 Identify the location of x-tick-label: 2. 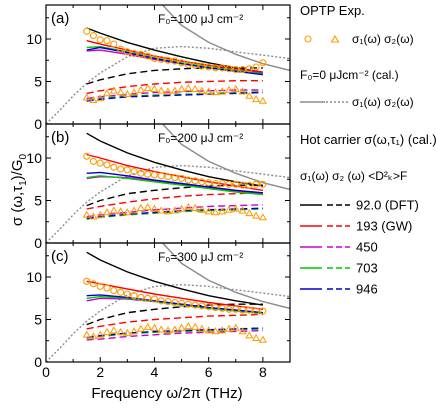
(100, 372).